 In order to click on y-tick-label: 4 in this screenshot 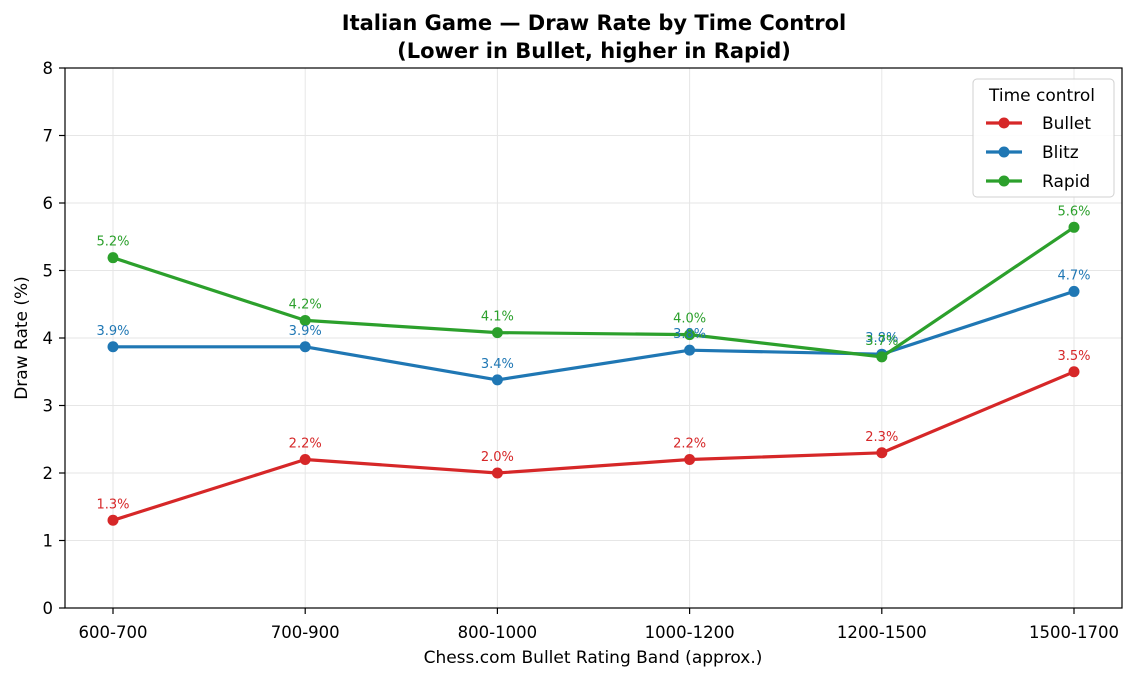, I will do `click(48, 338)`.